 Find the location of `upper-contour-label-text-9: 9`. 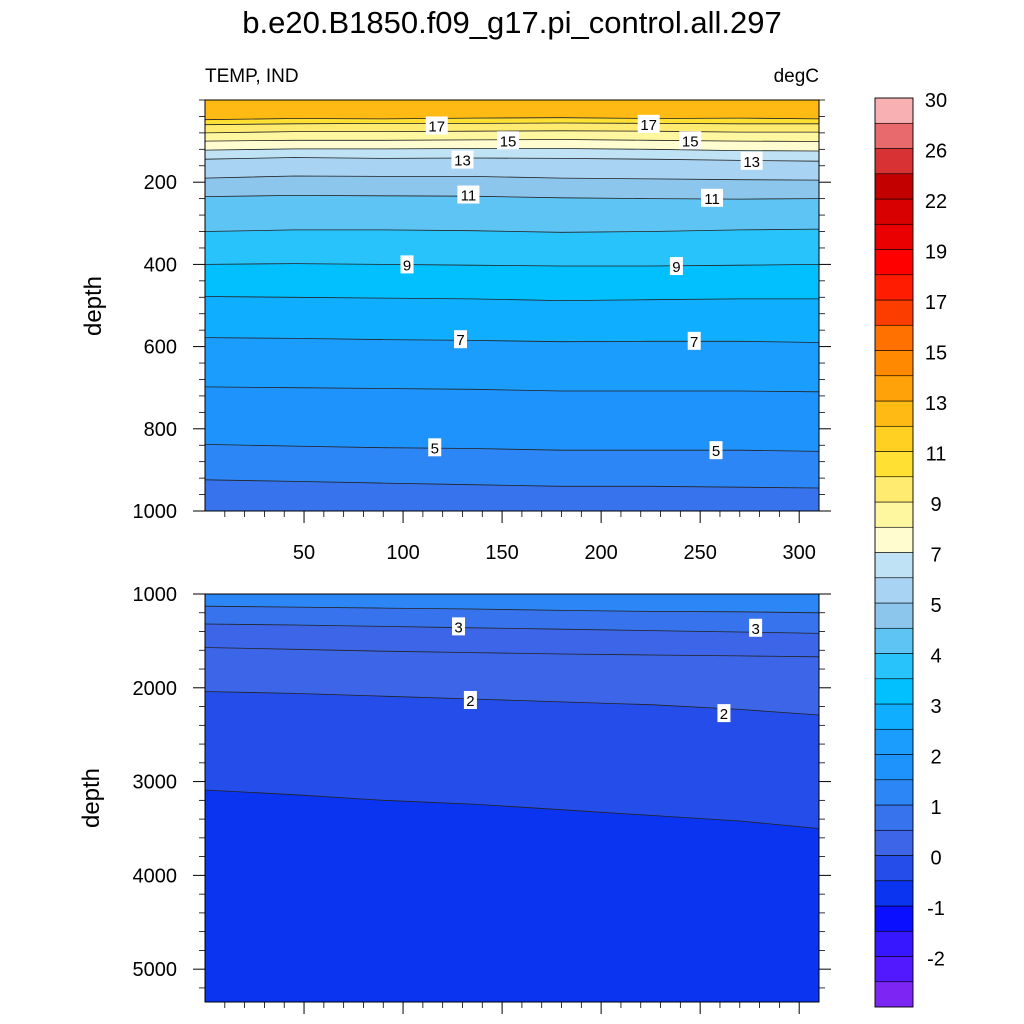

upper-contour-label-text-9: 9 is located at coordinates (676, 267).